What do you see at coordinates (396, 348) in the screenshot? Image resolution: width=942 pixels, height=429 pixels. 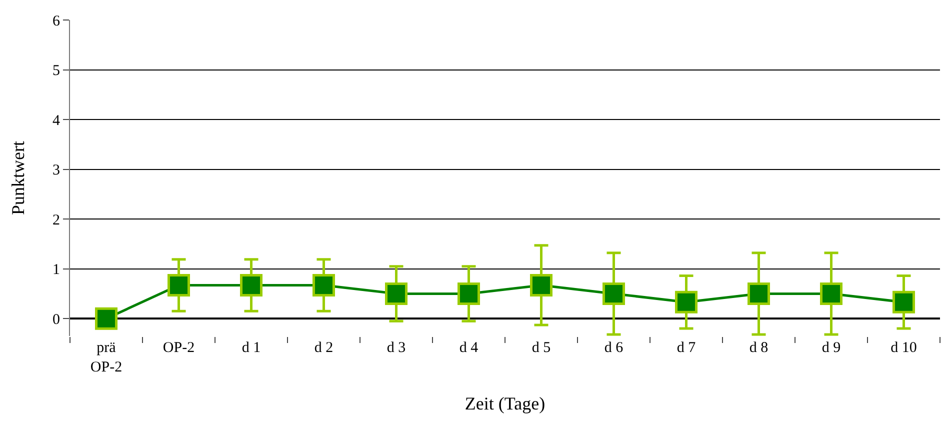 I see `x-tick-label: d 3` at bounding box center [396, 348].